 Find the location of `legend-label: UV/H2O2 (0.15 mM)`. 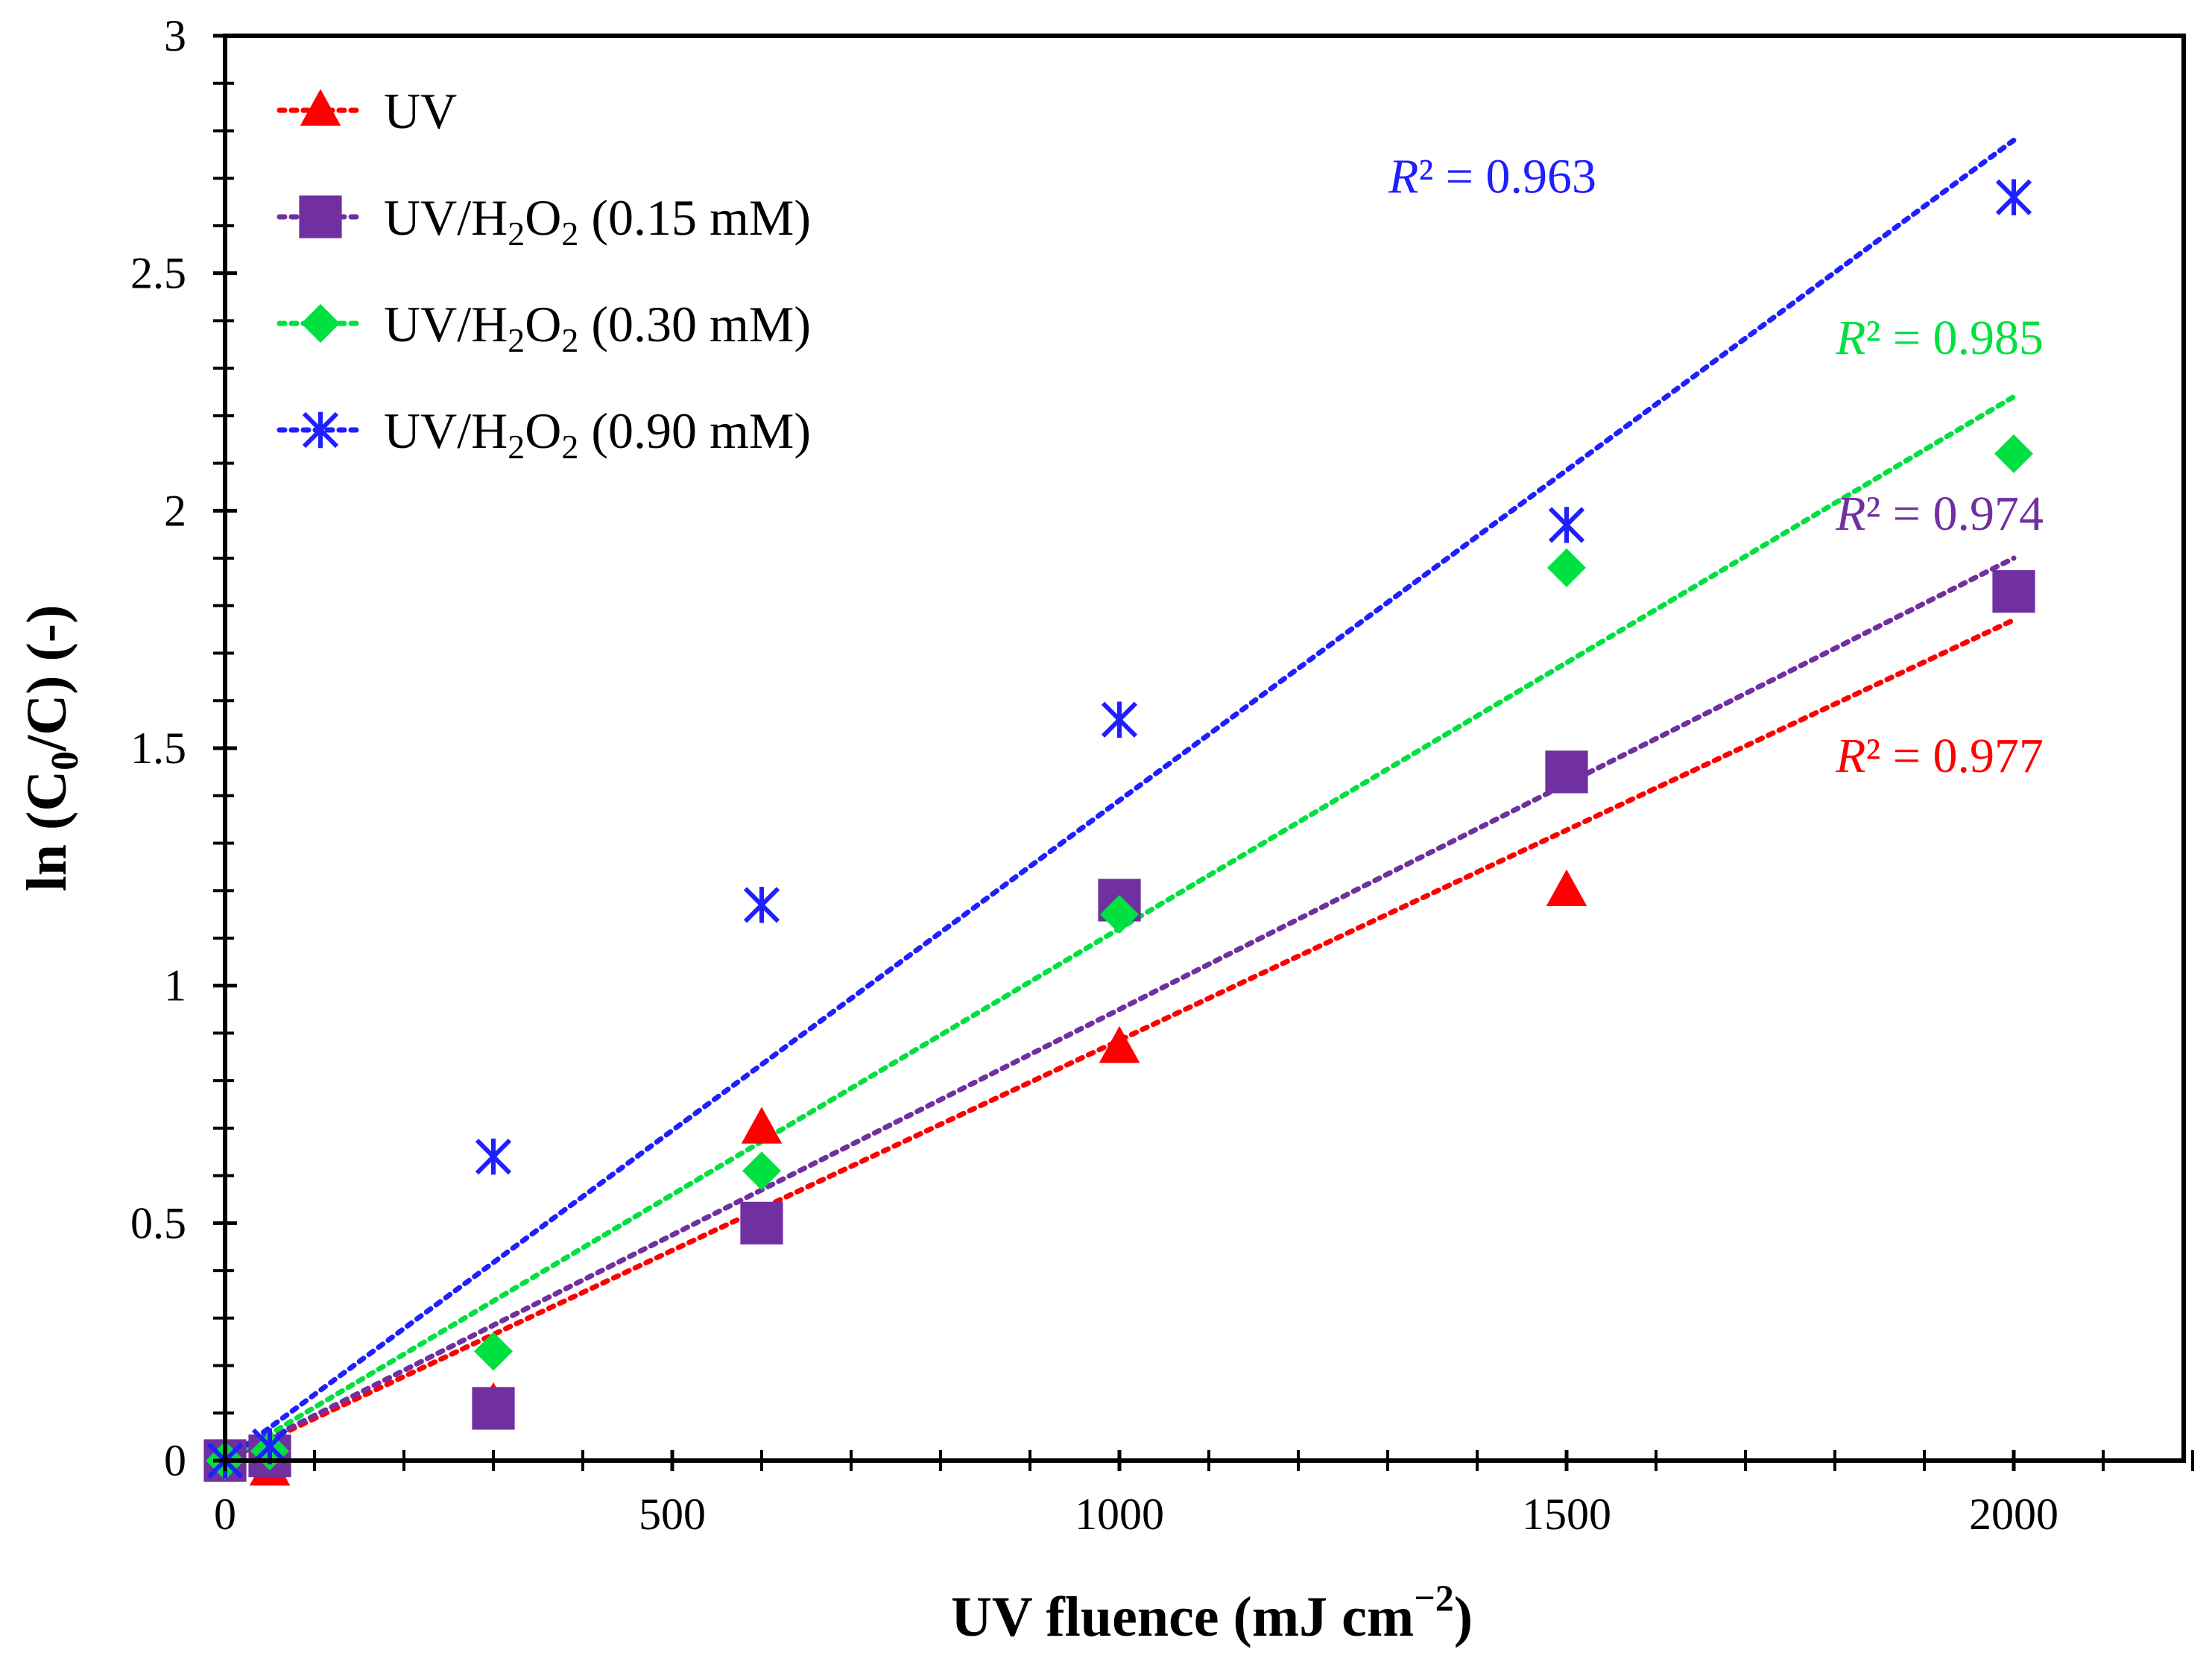

legend-label: UV/H2O2 (0.15 mM) is located at coordinates (597, 221).